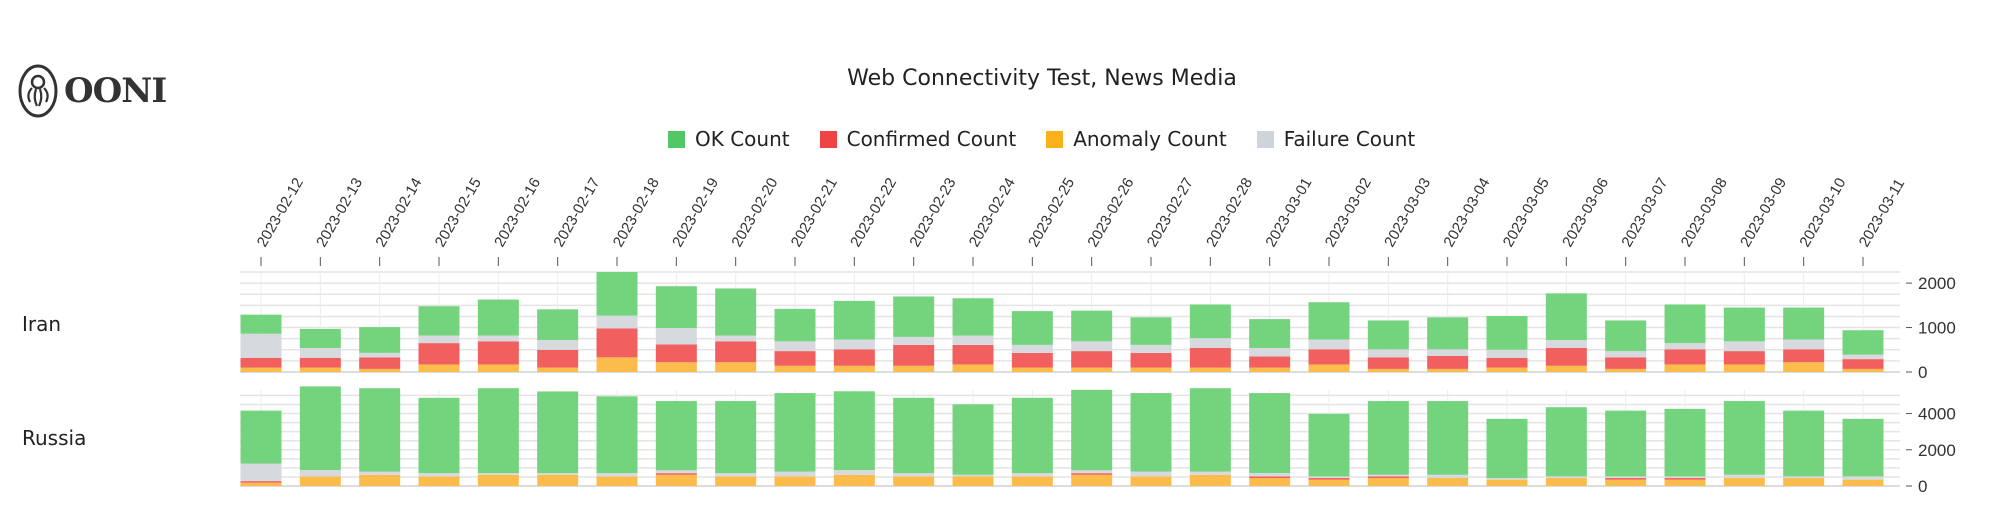 The width and height of the screenshot is (1999, 519). Describe the element at coordinates (695, 212) in the screenshot. I see `x-tick-label: 2023-02-19` at that location.